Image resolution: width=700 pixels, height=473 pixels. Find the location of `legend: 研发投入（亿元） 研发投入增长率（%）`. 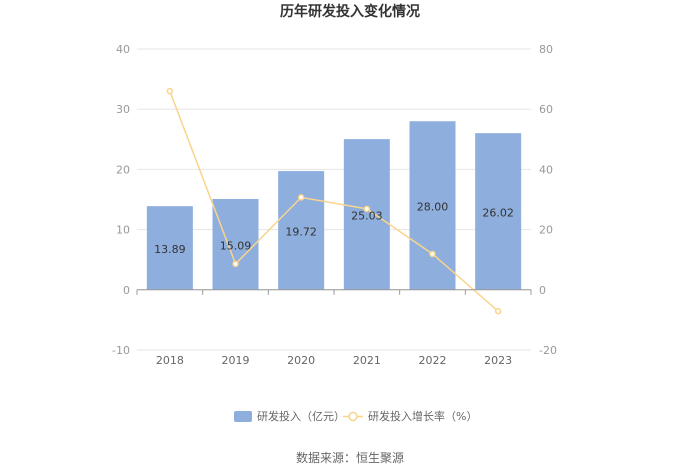

legend: 研发投入（亿元） 研发投入增长率（%） is located at coordinates (355, 416).